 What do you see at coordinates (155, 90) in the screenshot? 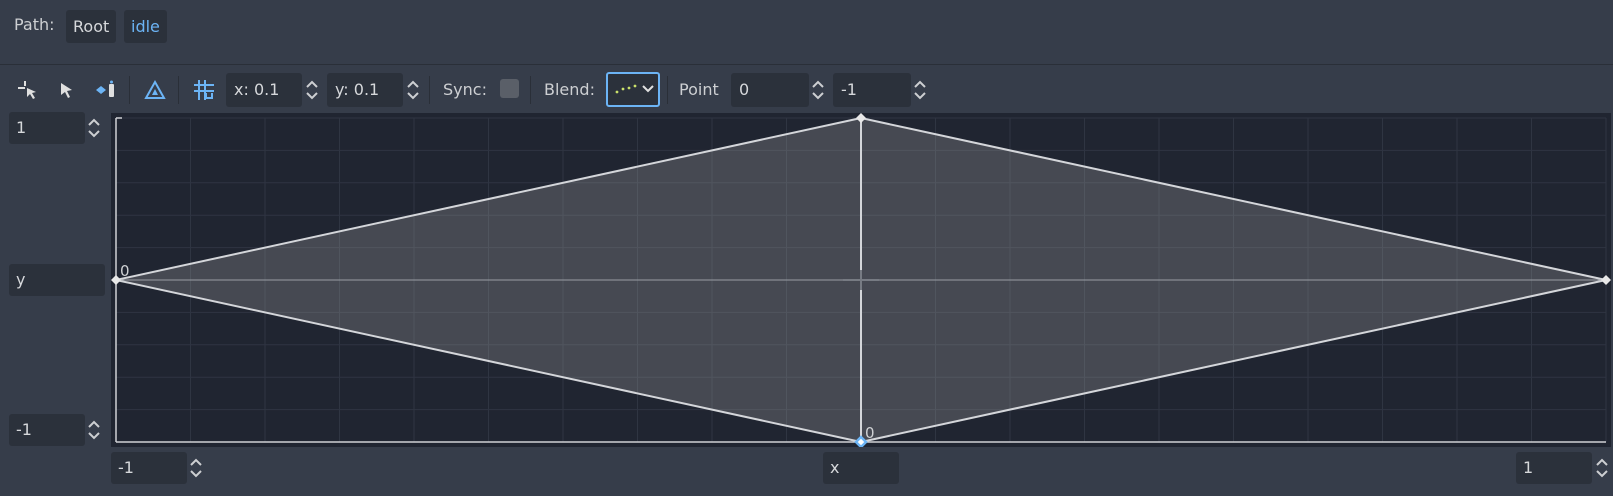
I see `triangle-edit-icon` at bounding box center [155, 90].